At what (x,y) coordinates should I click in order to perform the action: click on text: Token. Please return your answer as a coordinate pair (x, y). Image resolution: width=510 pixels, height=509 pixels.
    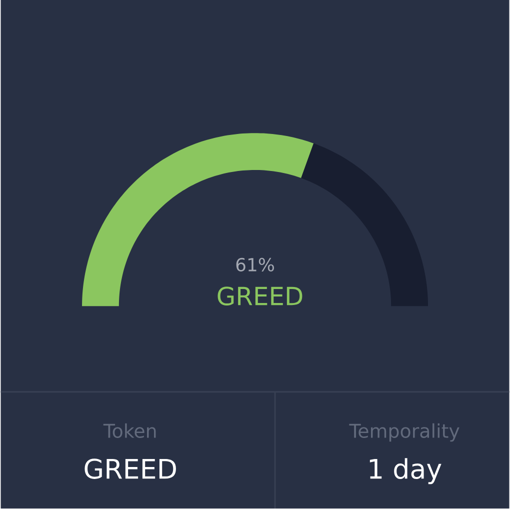
    Looking at the image, I should click on (129, 430).